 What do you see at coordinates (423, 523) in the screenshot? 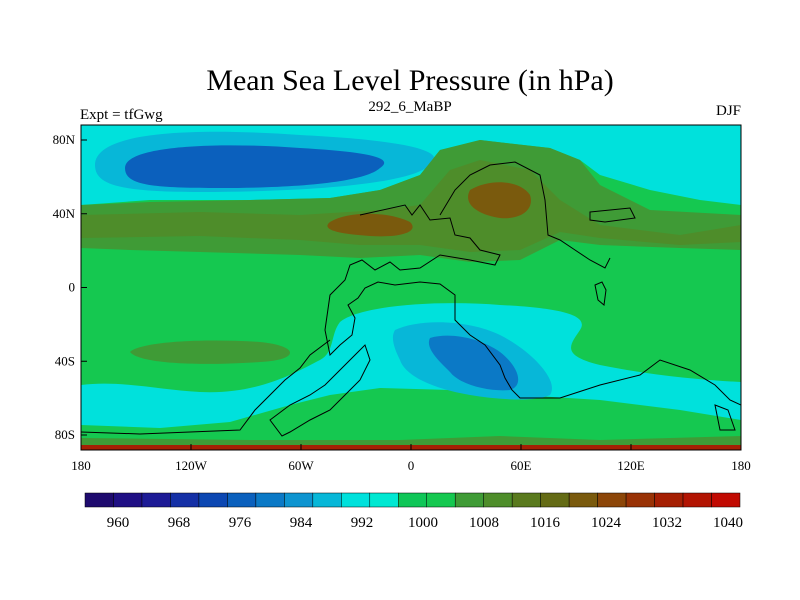
I see `colorbar-label: 1000` at bounding box center [423, 523].